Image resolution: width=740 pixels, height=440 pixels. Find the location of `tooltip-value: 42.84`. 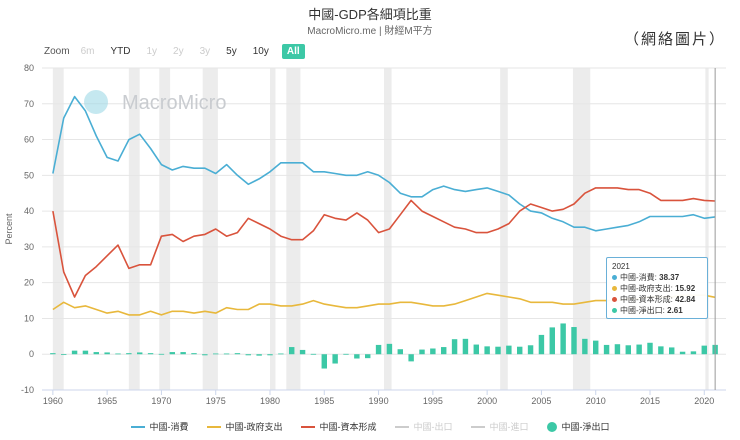

tooltip-value: 42.84 is located at coordinates (685, 299).